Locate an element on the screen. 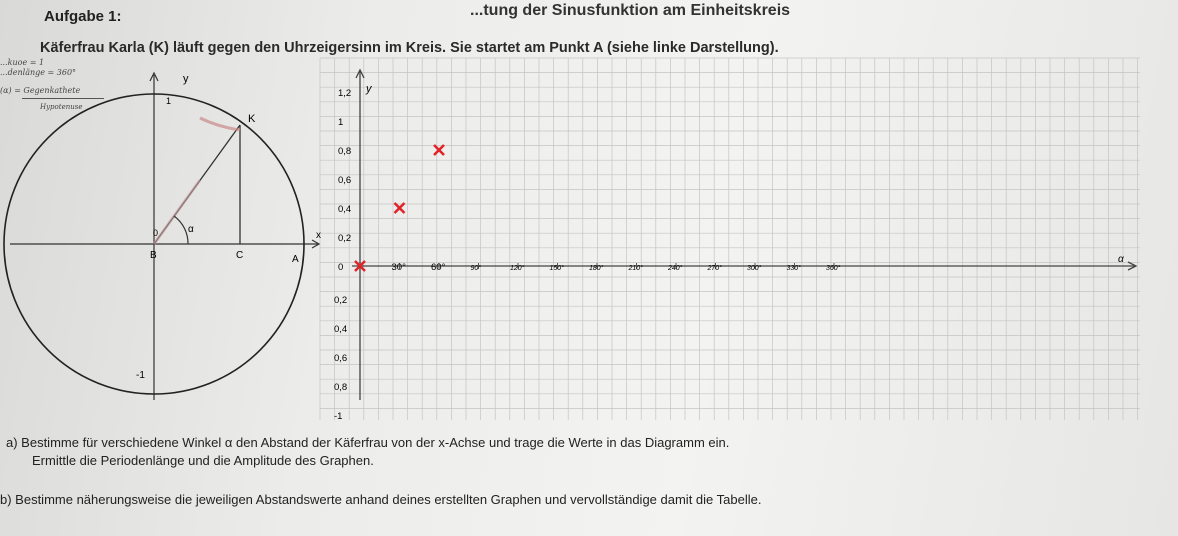 The height and width of the screenshot is (536, 1178). chart-x-tick-label: 300° is located at coordinates (754, 268).